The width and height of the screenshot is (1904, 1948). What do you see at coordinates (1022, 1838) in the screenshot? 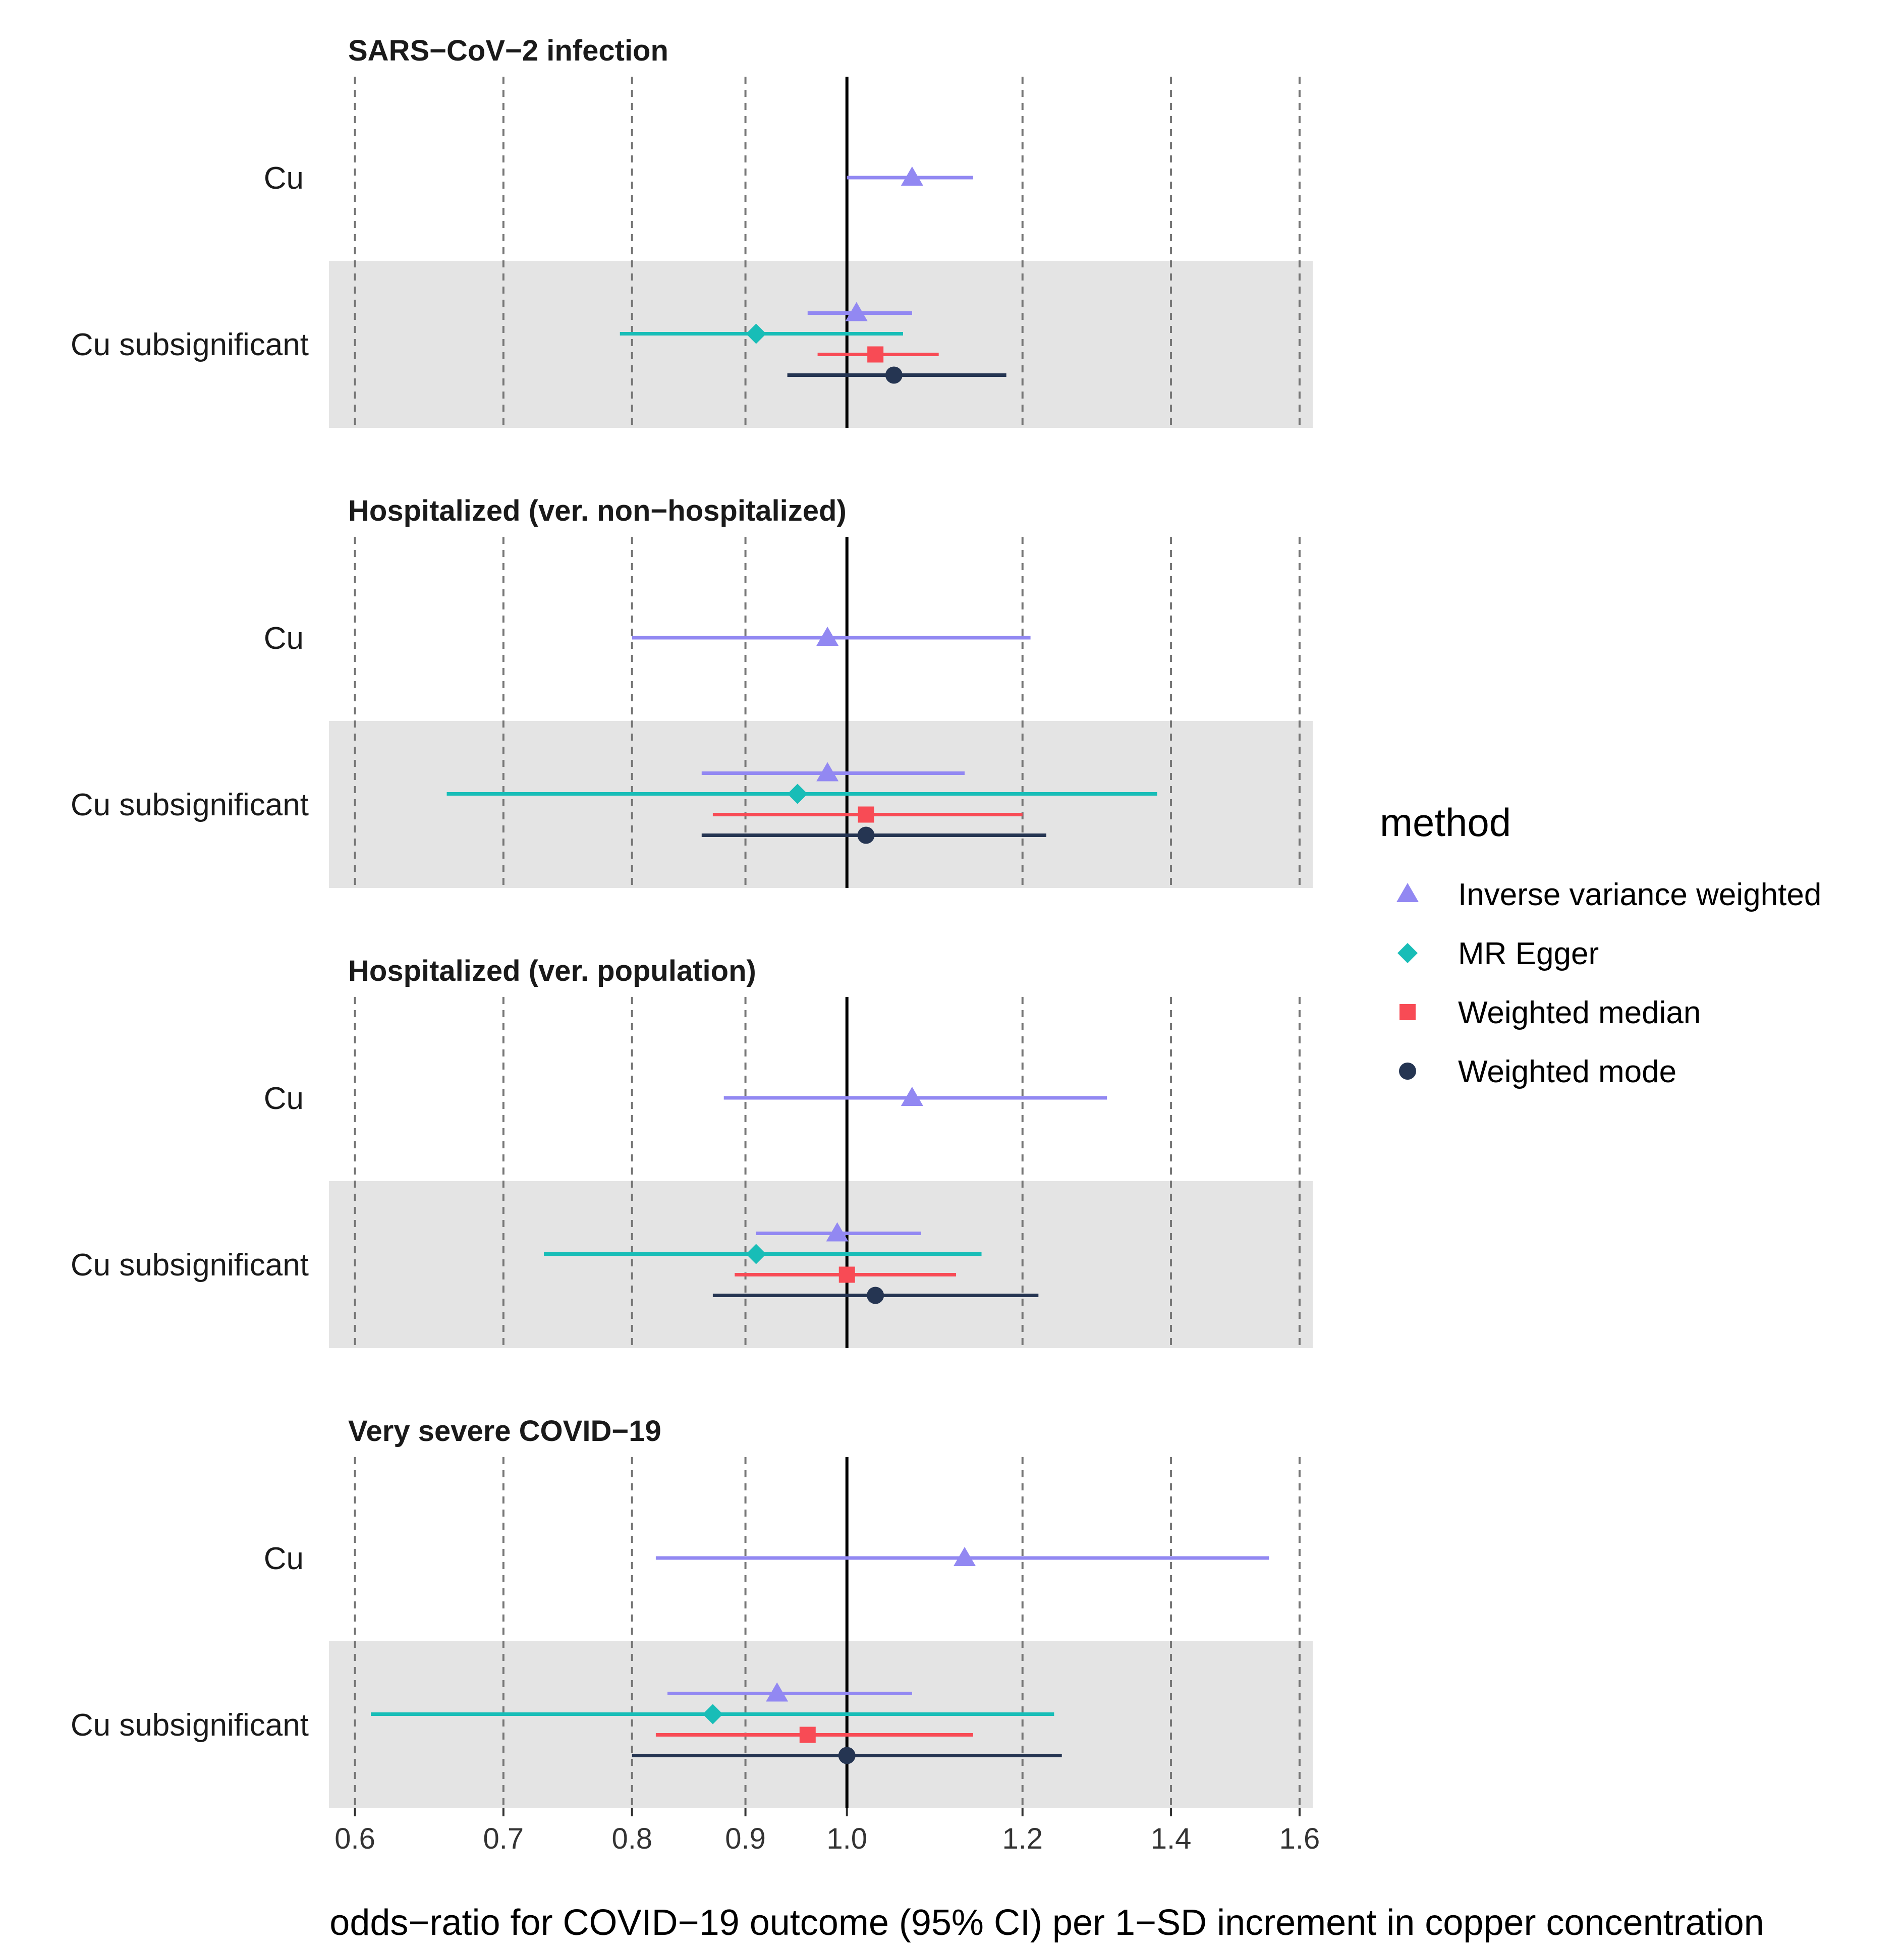
I see `x-tick-label: 1.2` at bounding box center [1022, 1838].